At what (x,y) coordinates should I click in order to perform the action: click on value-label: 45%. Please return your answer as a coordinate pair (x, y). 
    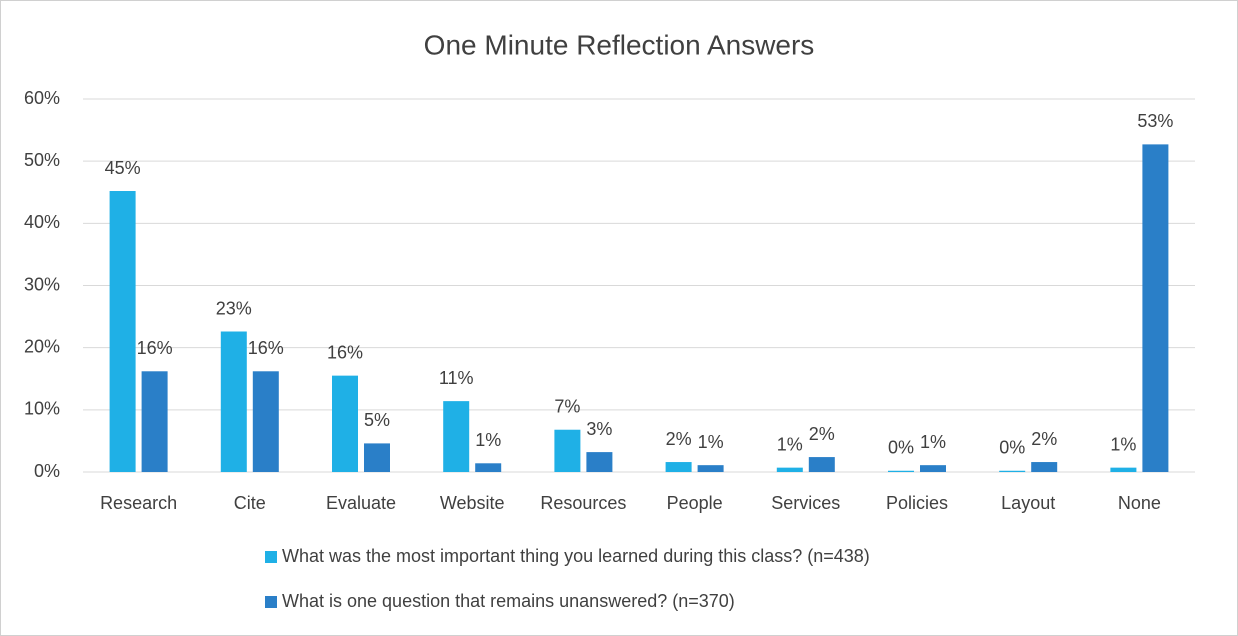
    Looking at the image, I should click on (123, 168).